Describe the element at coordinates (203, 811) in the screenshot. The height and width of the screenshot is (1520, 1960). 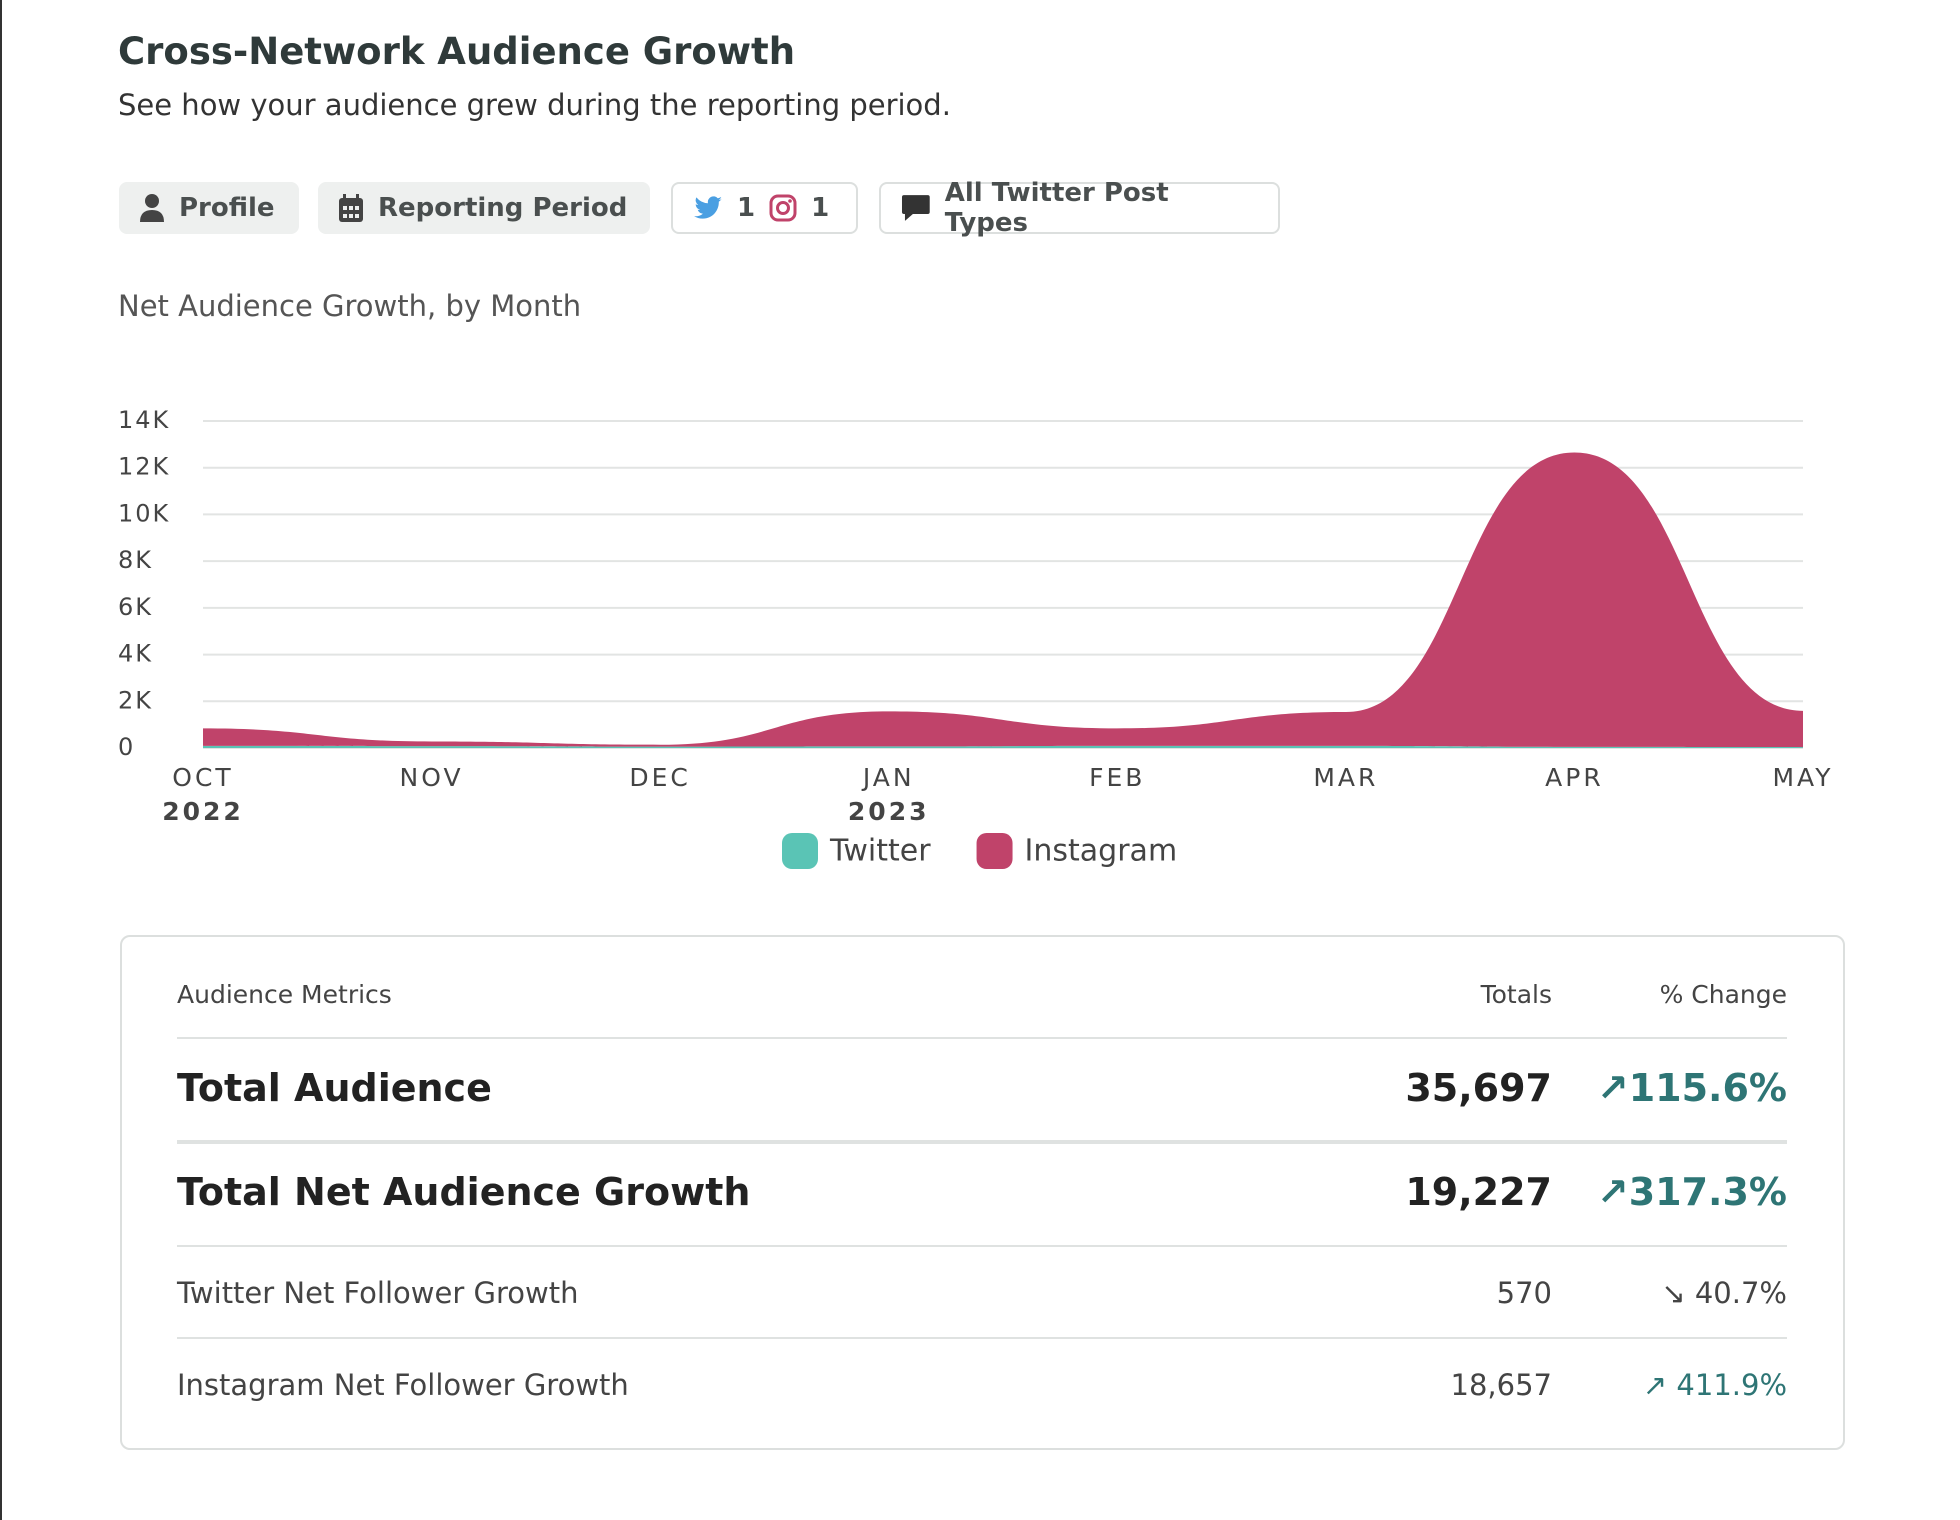
I see `year-label: 2022` at that location.